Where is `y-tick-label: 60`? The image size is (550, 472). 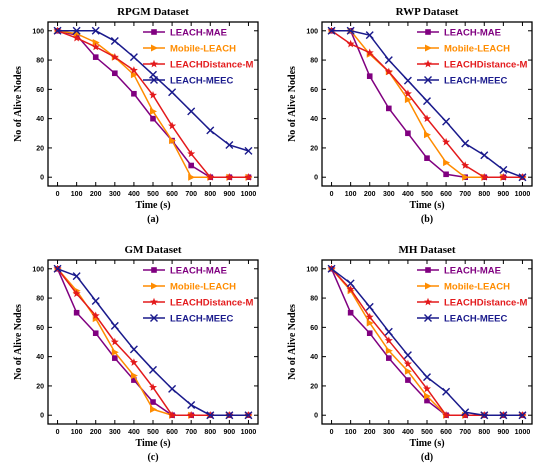 y-tick-label: 60 is located at coordinates (40, 90).